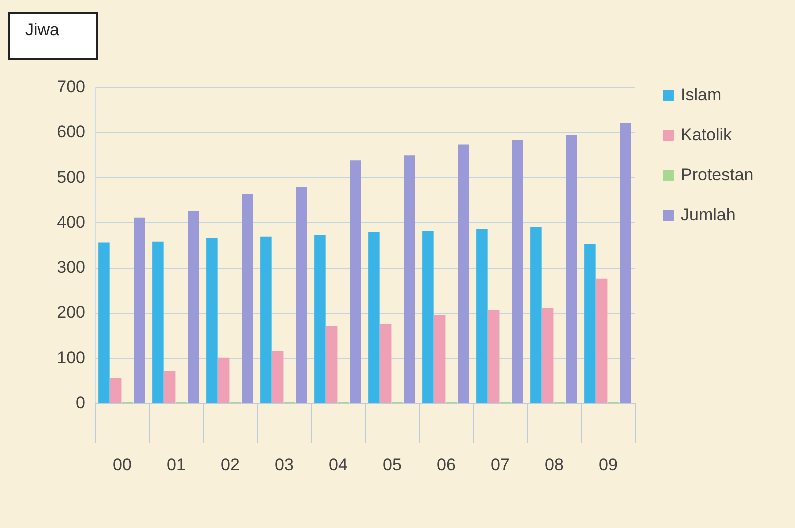  What do you see at coordinates (446, 465) in the screenshot?
I see `x-tick-label: 06` at bounding box center [446, 465].